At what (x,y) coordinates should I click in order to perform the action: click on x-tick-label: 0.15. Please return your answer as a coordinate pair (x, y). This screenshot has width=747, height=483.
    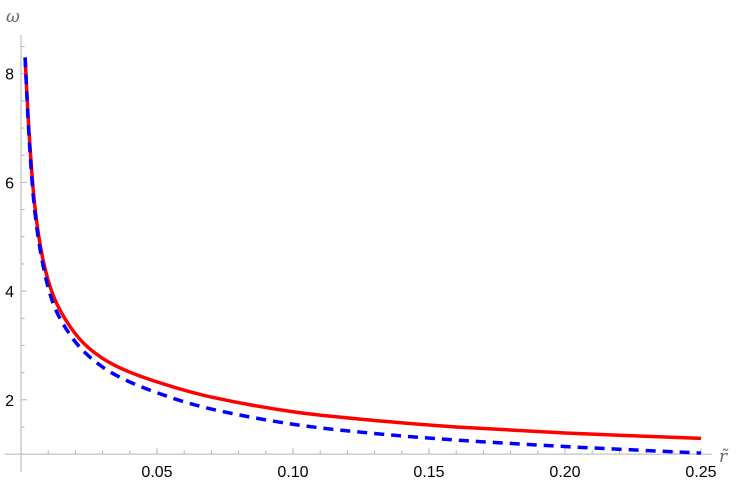
    Looking at the image, I should click on (428, 472).